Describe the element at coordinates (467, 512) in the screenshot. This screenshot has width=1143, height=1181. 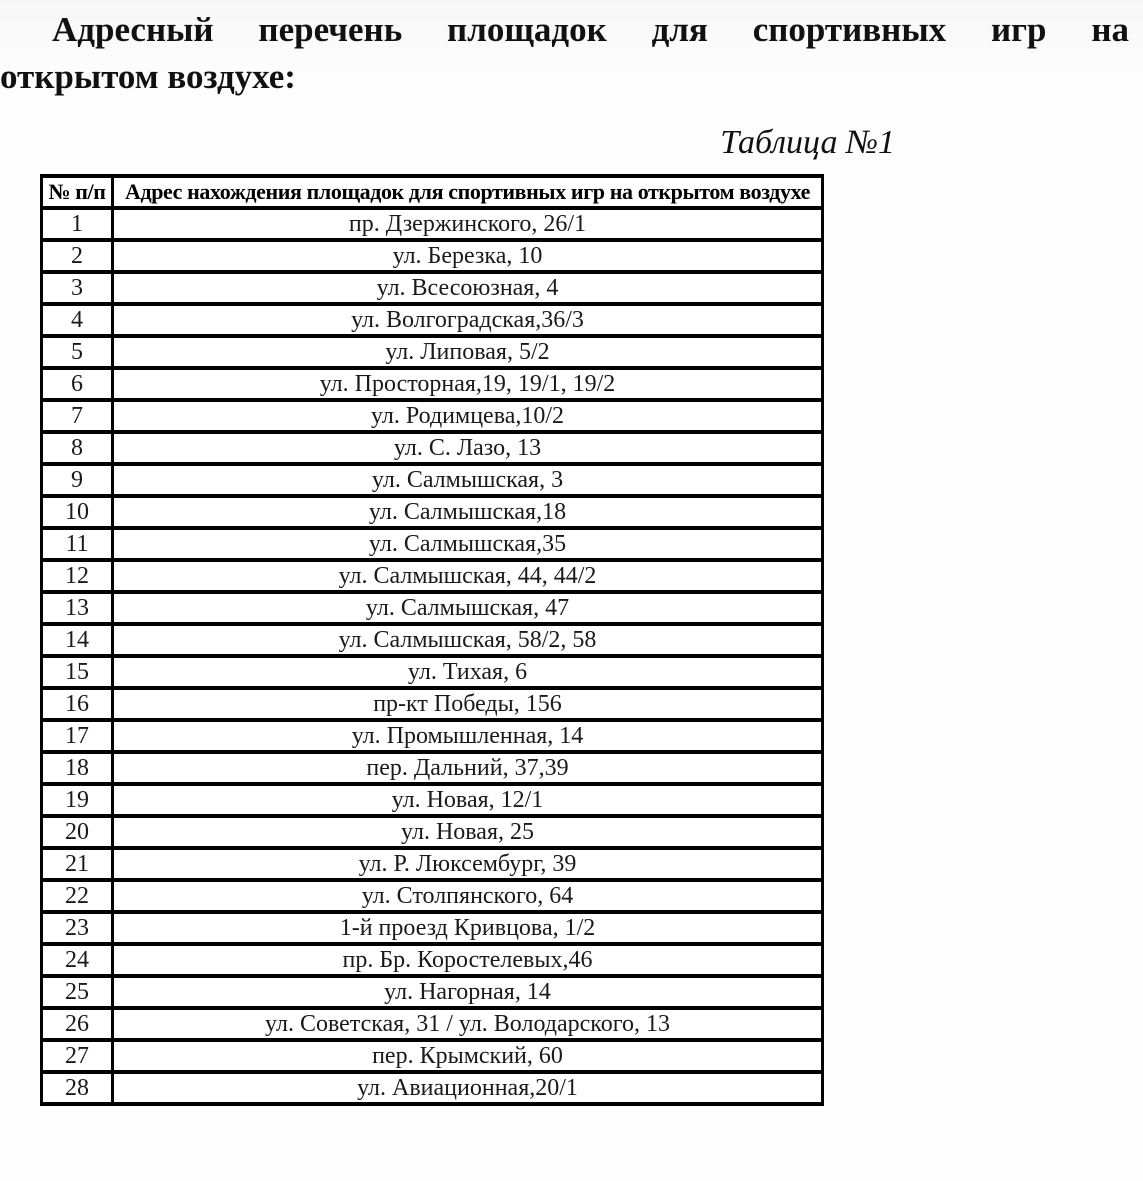
I see `row-address-cell: ул. Салмышская,18` at that location.